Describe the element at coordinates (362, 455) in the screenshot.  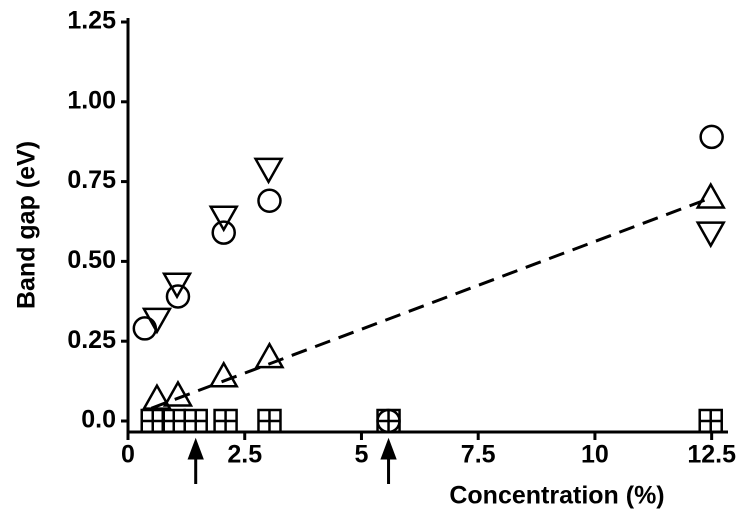
I see `x-tick-label: 5` at that location.